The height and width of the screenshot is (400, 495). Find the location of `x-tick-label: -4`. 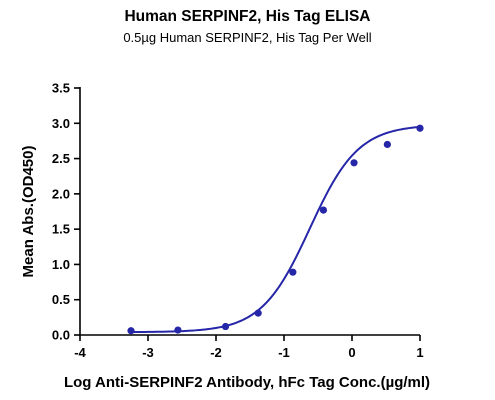

x-tick-label: -4 is located at coordinates (80, 352).